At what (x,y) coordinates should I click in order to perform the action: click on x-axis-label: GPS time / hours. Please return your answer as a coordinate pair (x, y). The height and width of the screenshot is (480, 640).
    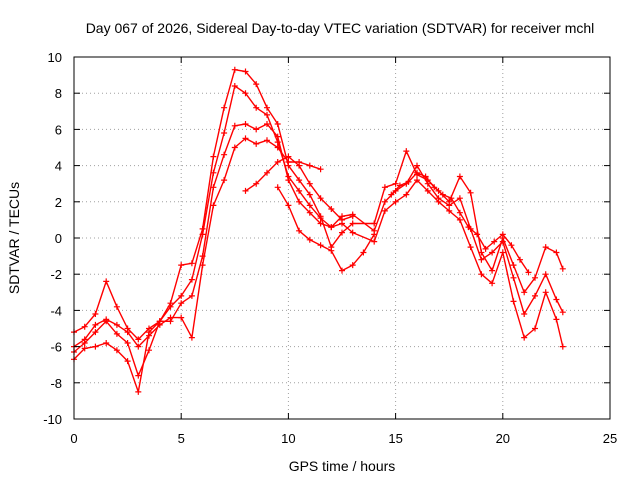
    Looking at the image, I should click on (342, 466).